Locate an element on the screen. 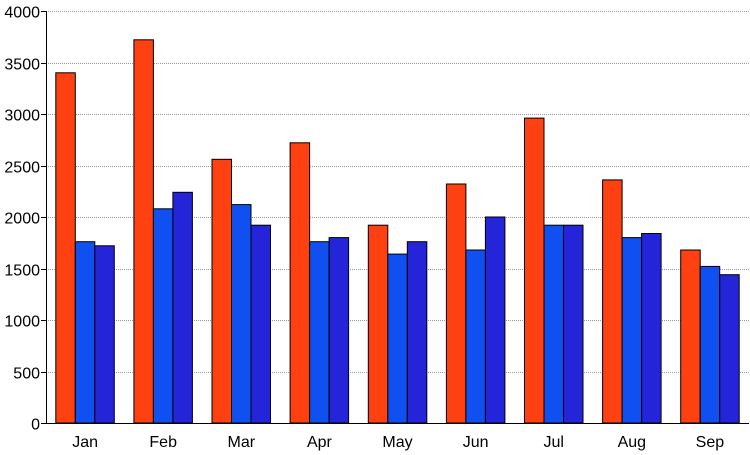  y-tick-label: 1500 is located at coordinates (22, 271).